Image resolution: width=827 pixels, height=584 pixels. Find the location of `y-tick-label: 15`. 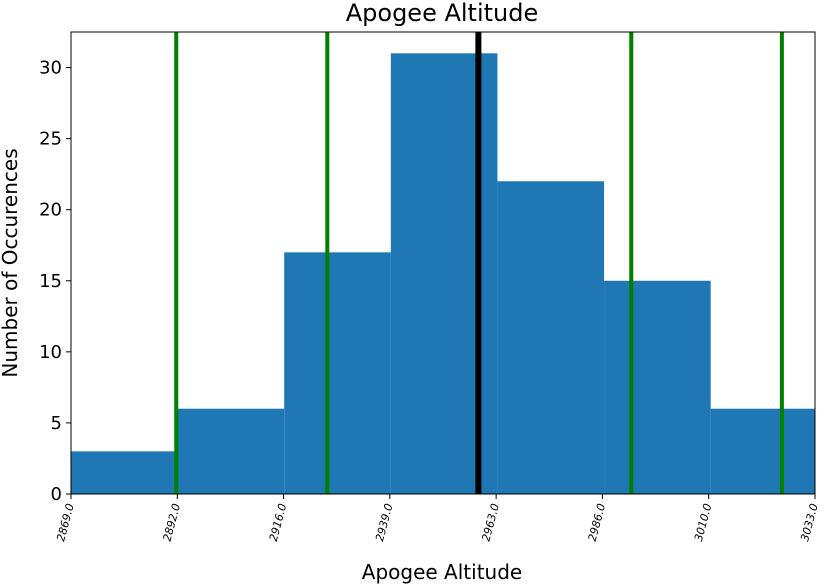

y-tick-label: 15 is located at coordinates (50, 281).